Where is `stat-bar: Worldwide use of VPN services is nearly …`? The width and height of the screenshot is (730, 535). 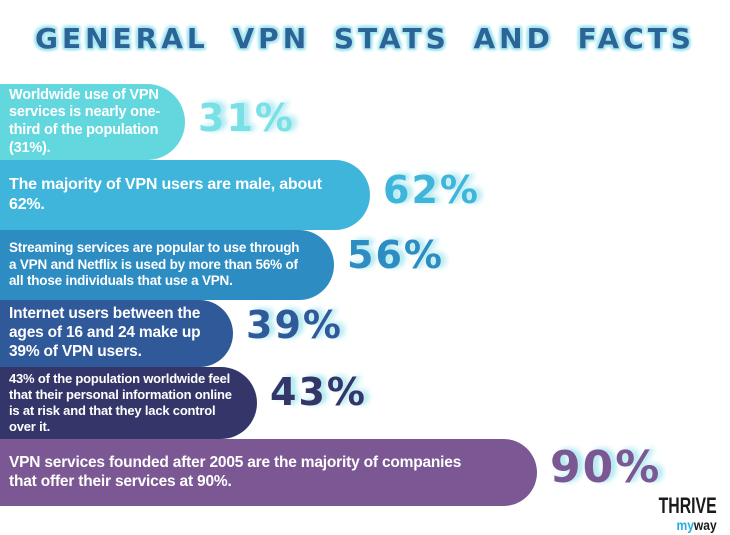 stat-bar: Worldwide use of VPN services is nearly … is located at coordinates (92, 122).